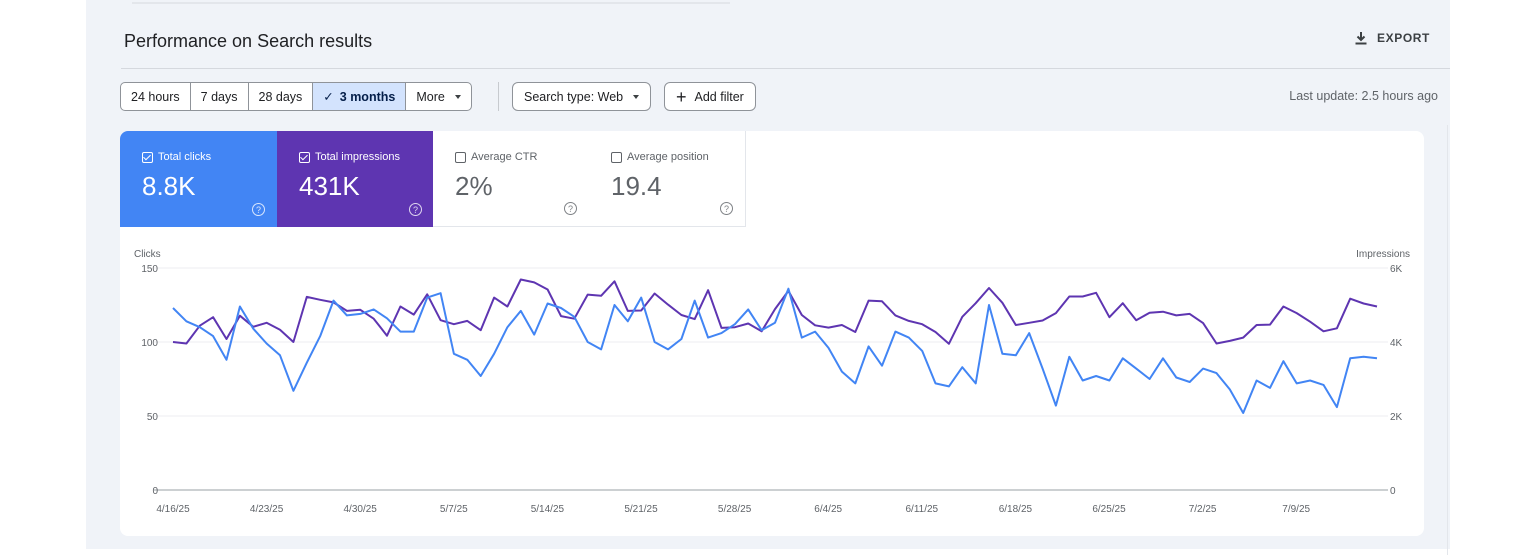  What do you see at coordinates (1447, 340) in the screenshot?
I see `right-panel-edge` at bounding box center [1447, 340].